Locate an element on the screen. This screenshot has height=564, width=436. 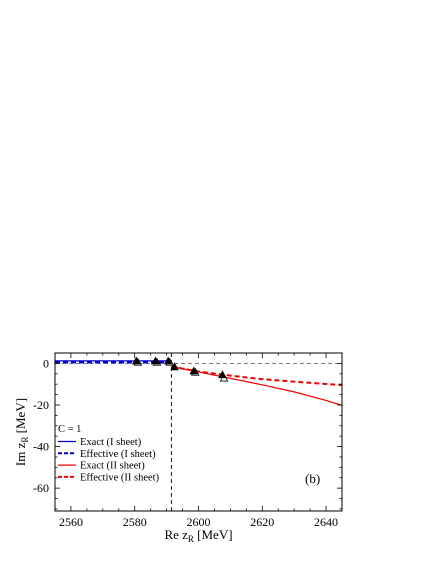
y-tick-label: -20 is located at coordinates (41, 405).